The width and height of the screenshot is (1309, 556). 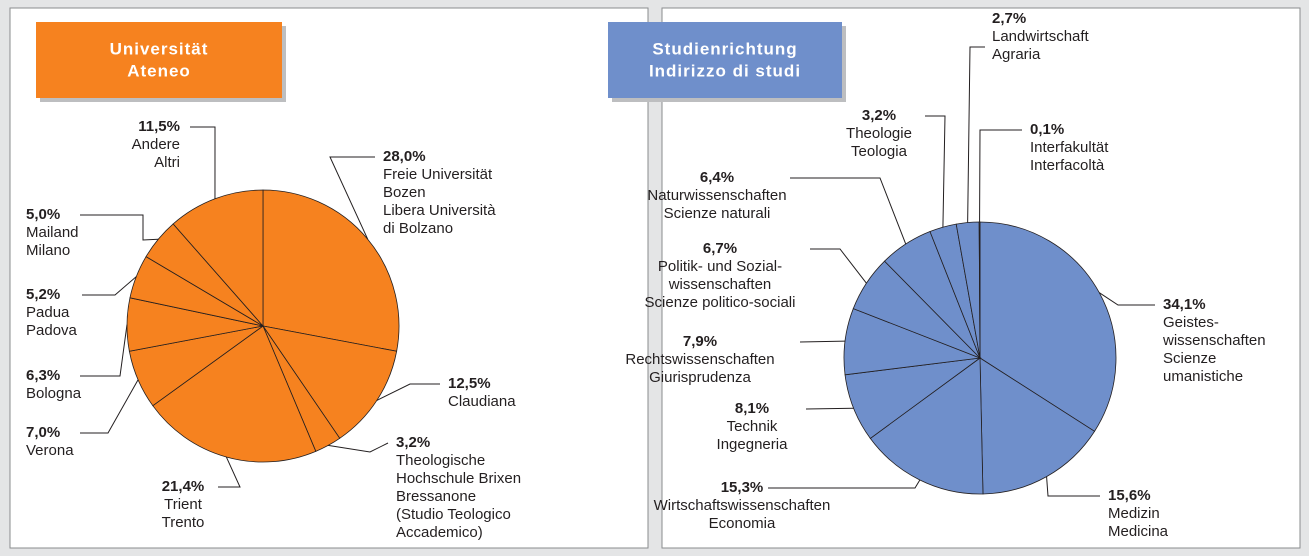 What do you see at coordinates (440, 460) in the screenshot?
I see `category-label: Theologische` at bounding box center [440, 460].